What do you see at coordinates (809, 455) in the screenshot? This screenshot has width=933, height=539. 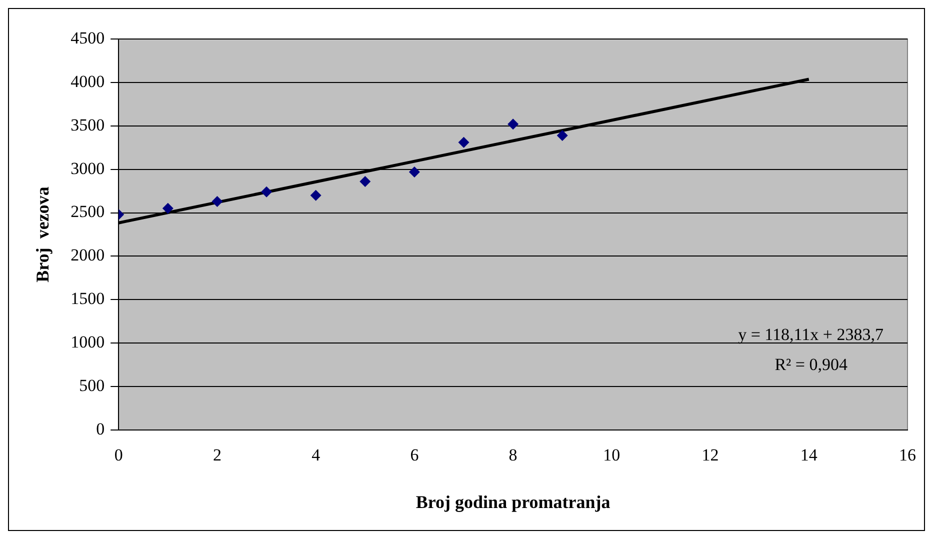 I see `x-tick-label: 14` at bounding box center [809, 455].